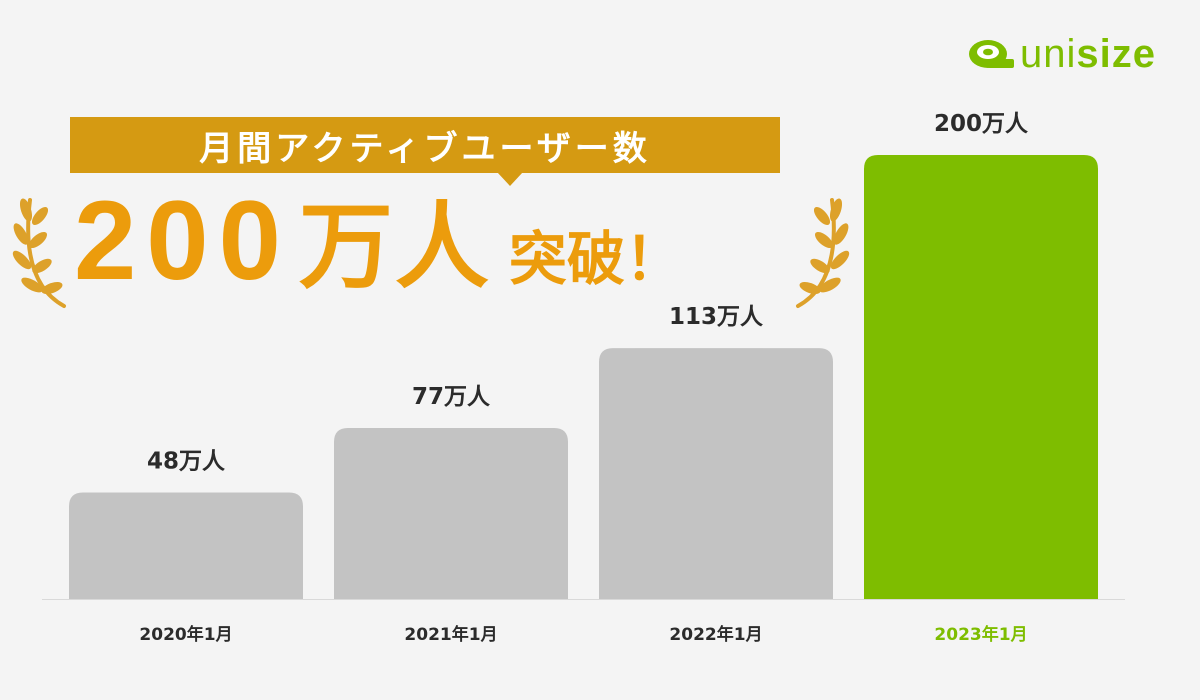 This screenshot has width=1200, height=700. What do you see at coordinates (980, 634) in the screenshot?
I see `x-tick-label: 2023年1月` at bounding box center [980, 634].